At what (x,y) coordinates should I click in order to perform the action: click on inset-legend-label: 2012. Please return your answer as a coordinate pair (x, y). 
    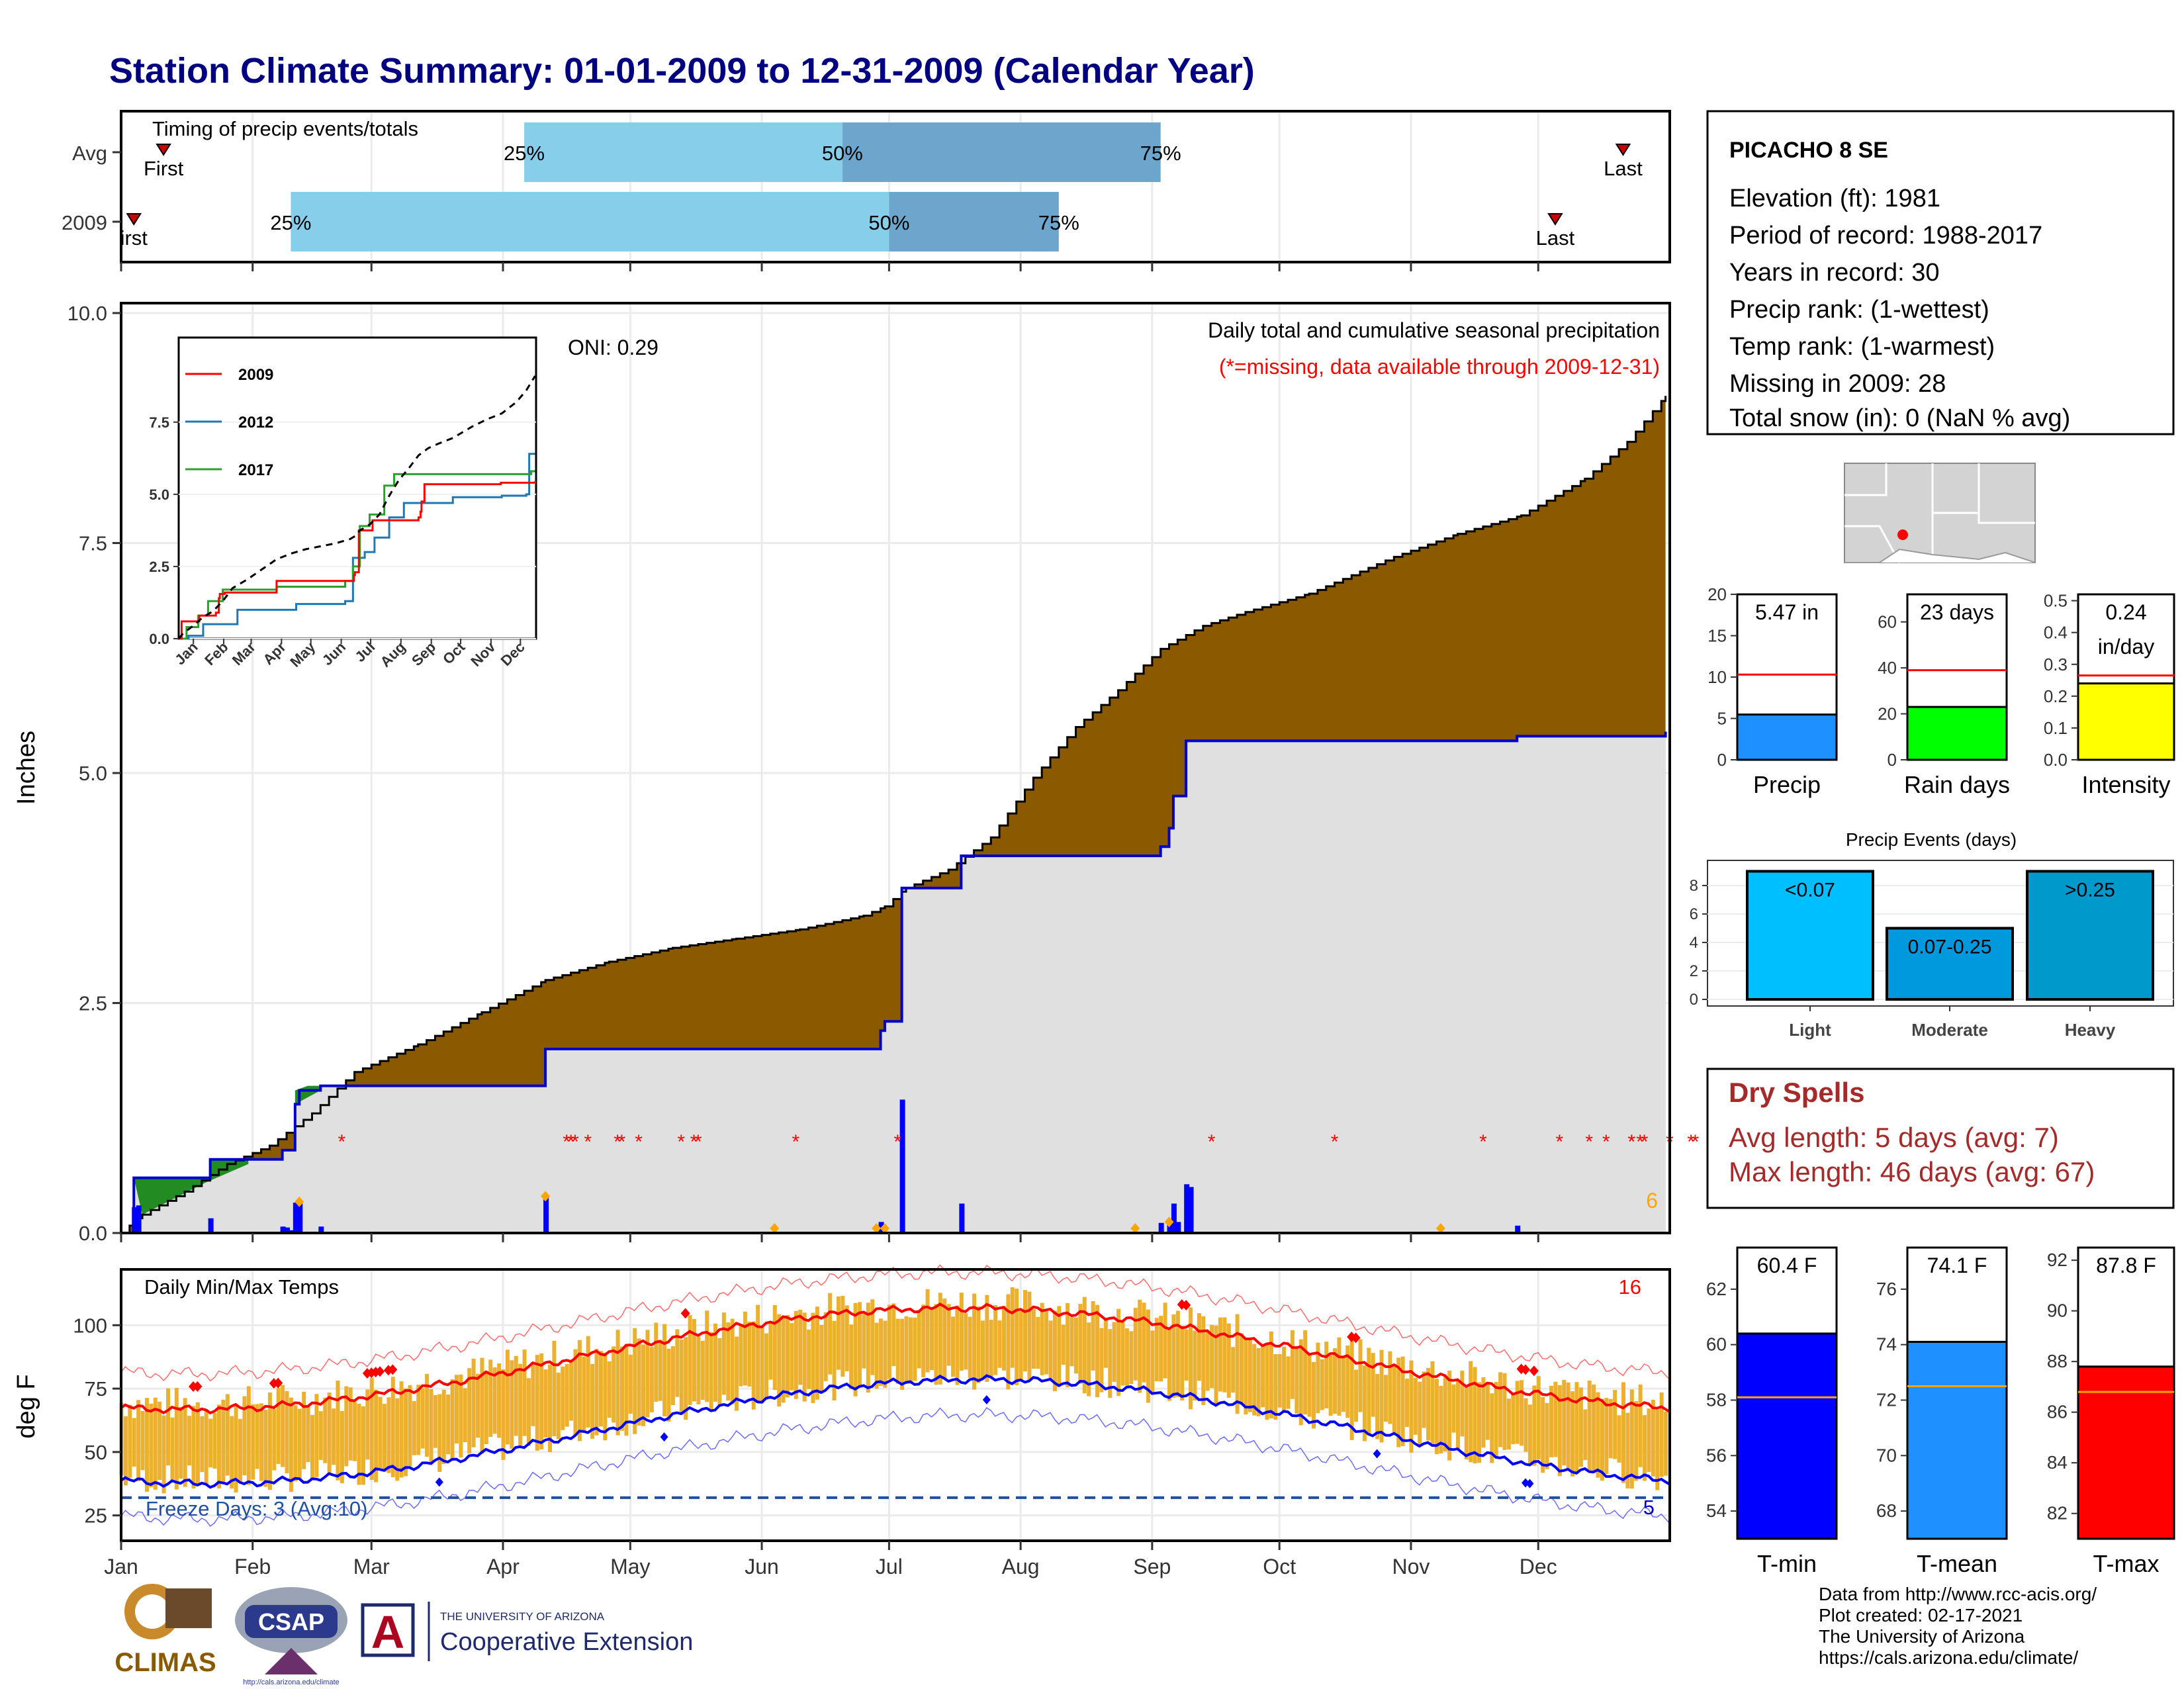
    Looking at the image, I should click on (256, 423).